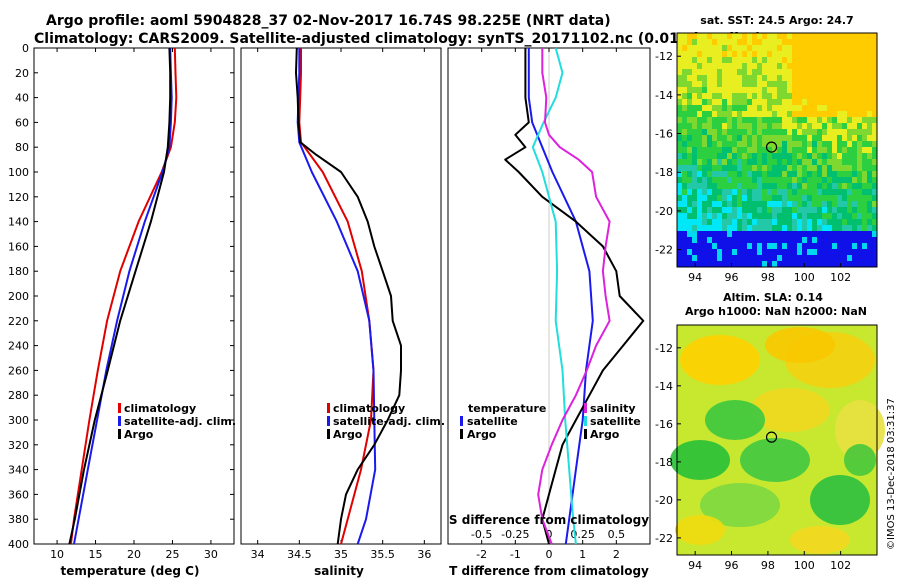 This screenshot has width=900, height=580. Describe the element at coordinates (769, 561) in the screenshot. I see `sla-lon-tick-labels: 94 96 98 100 102` at that location.